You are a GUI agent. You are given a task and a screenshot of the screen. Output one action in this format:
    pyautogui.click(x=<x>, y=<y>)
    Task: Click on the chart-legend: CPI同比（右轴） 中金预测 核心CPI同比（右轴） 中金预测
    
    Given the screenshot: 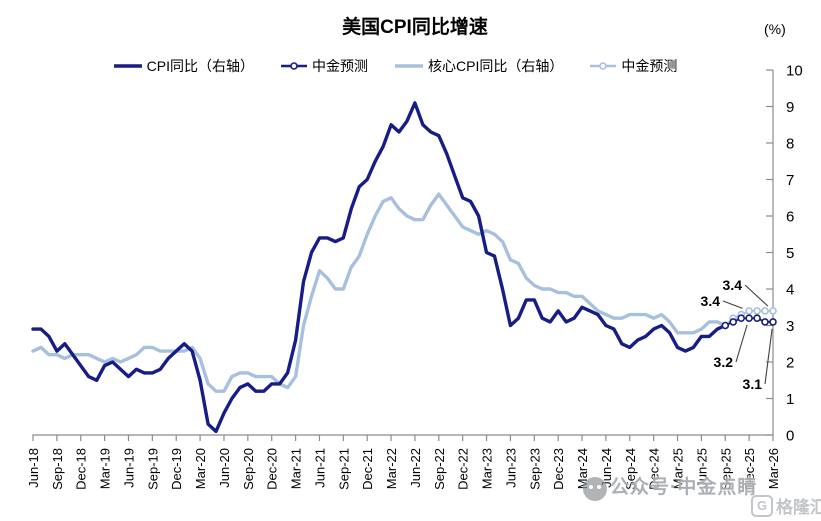 What is the action you would take?
    pyautogui.click(x=395, y=66)
    